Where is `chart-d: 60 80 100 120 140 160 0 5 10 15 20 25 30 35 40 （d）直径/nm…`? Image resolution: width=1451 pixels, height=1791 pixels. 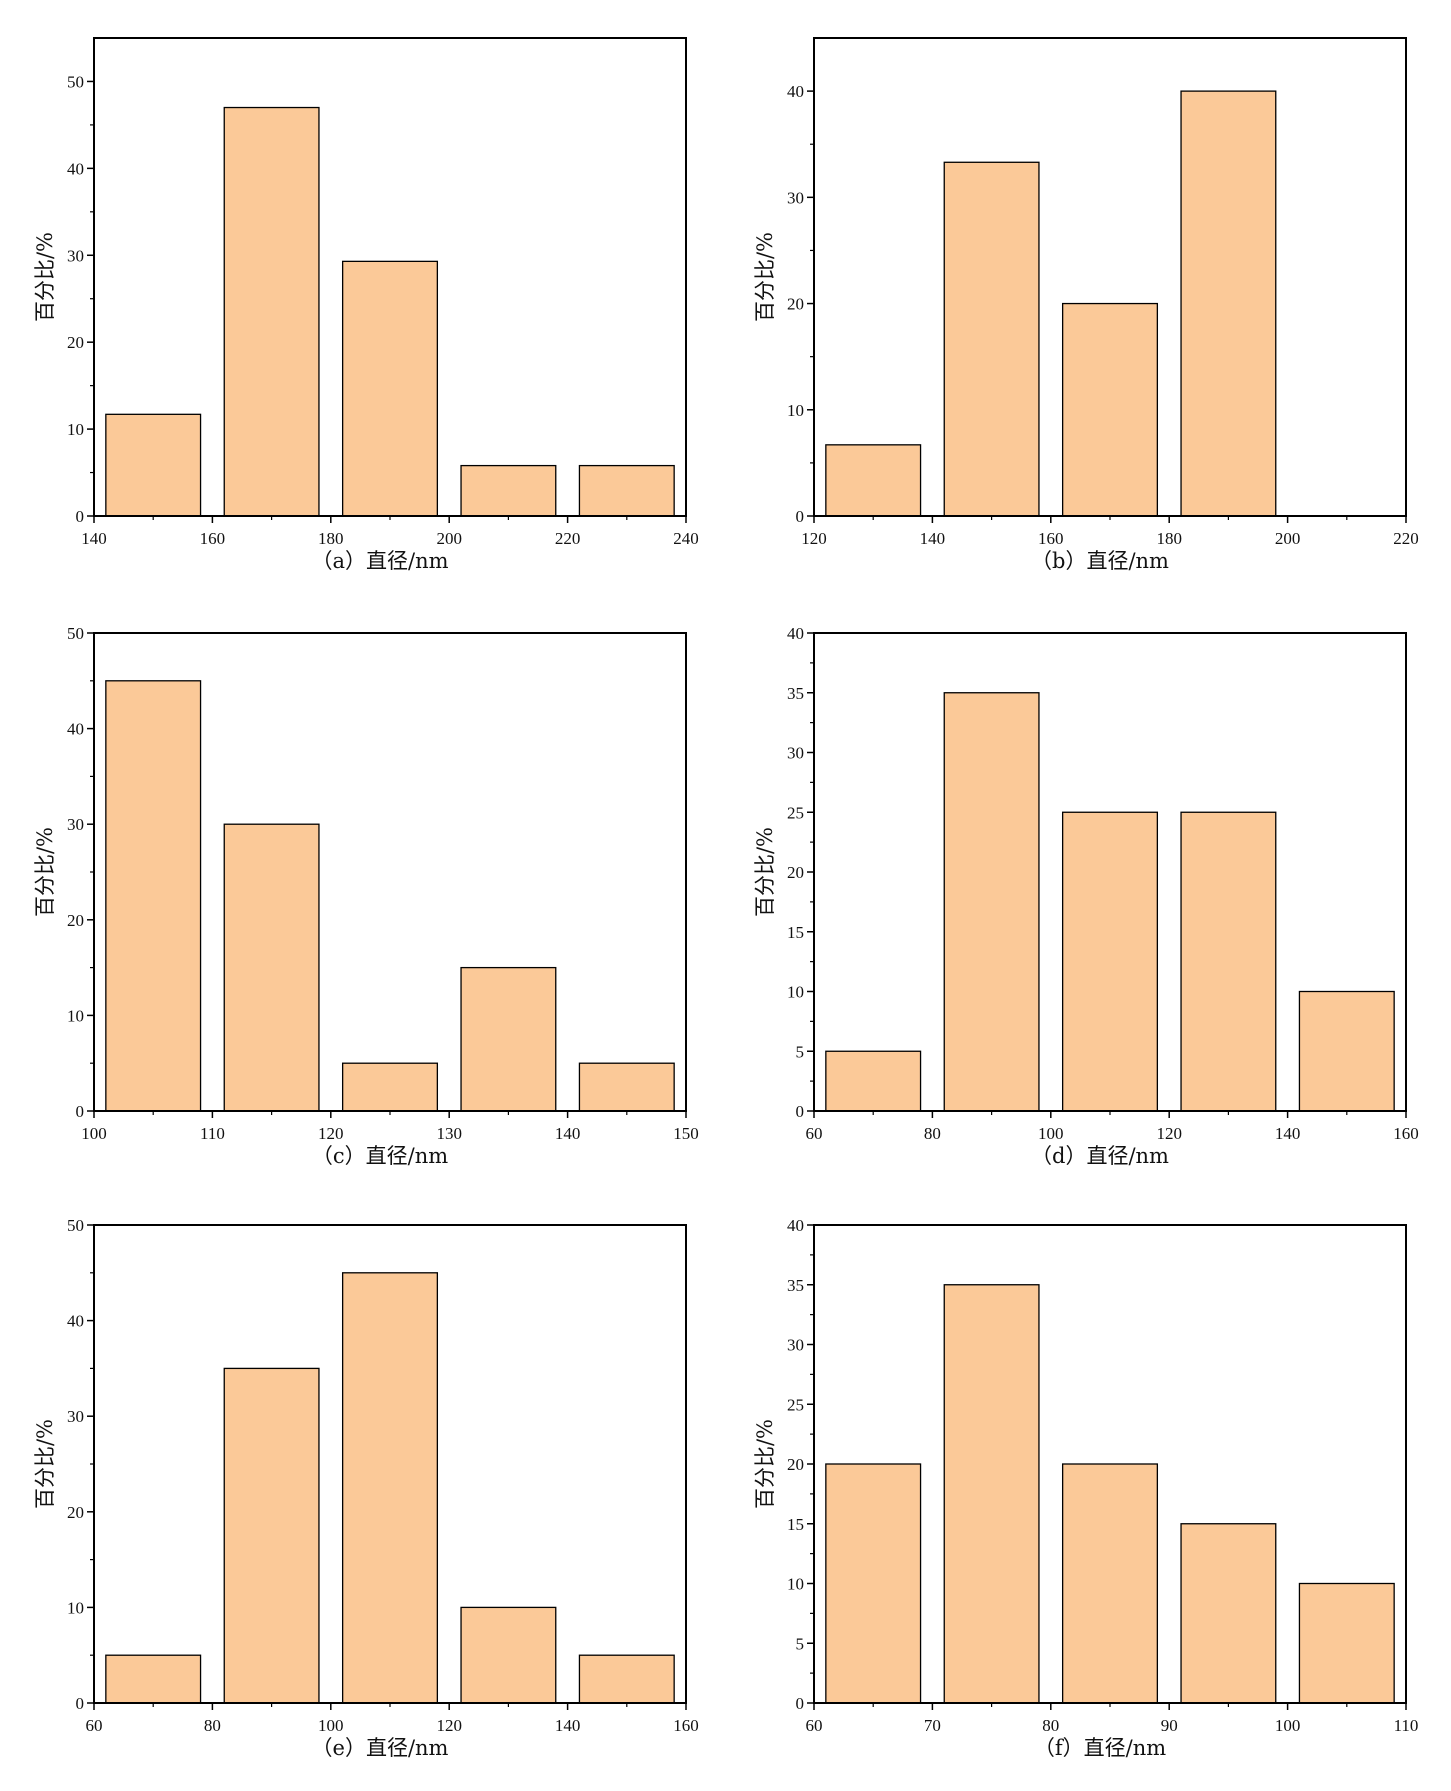
chart-d: 60 80 100 120 140 160 0 5 10 15 20 25 30 35 40 （d）直径/nm… is located at coordinates (1086, 896).